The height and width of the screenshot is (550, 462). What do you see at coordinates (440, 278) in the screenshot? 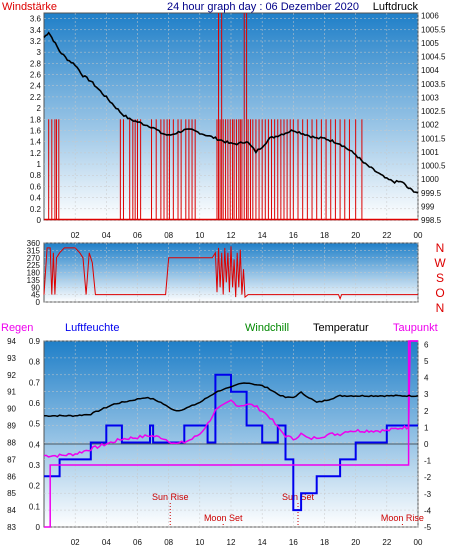
I see `compass-label: S` at bounding box center [440, 278].